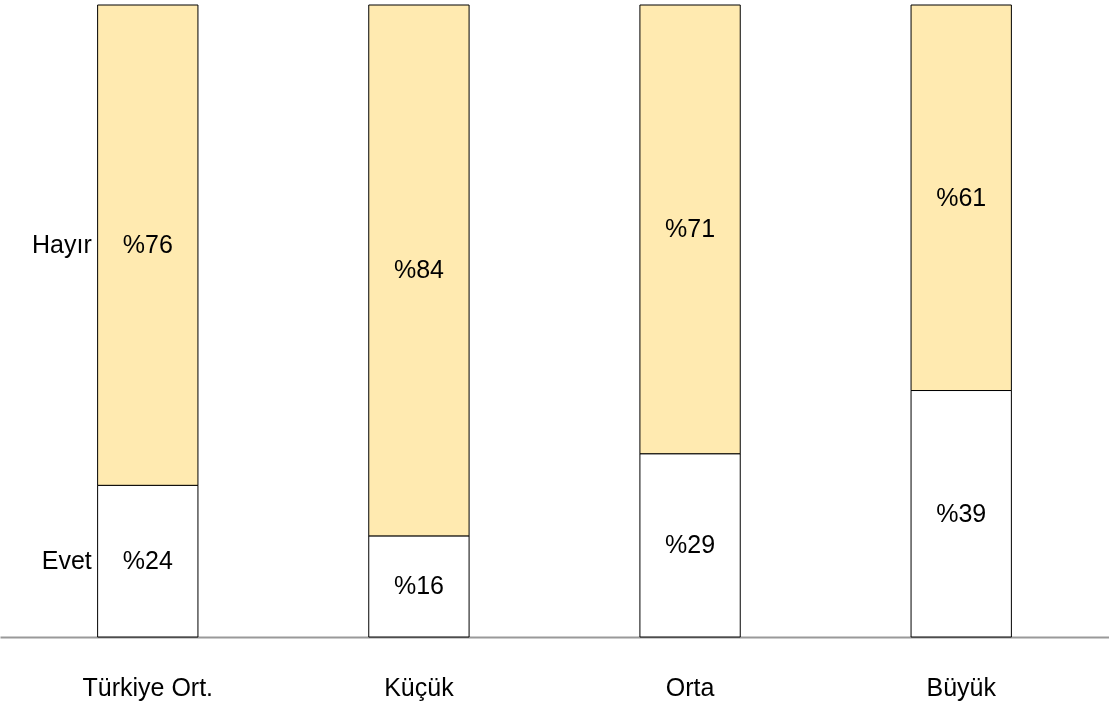 This screenshot has width=1109, height=709. What do you see at coordinates (961, 512) in the screenshot?
I see `data-label: %39` at bounding box center [961, 512].